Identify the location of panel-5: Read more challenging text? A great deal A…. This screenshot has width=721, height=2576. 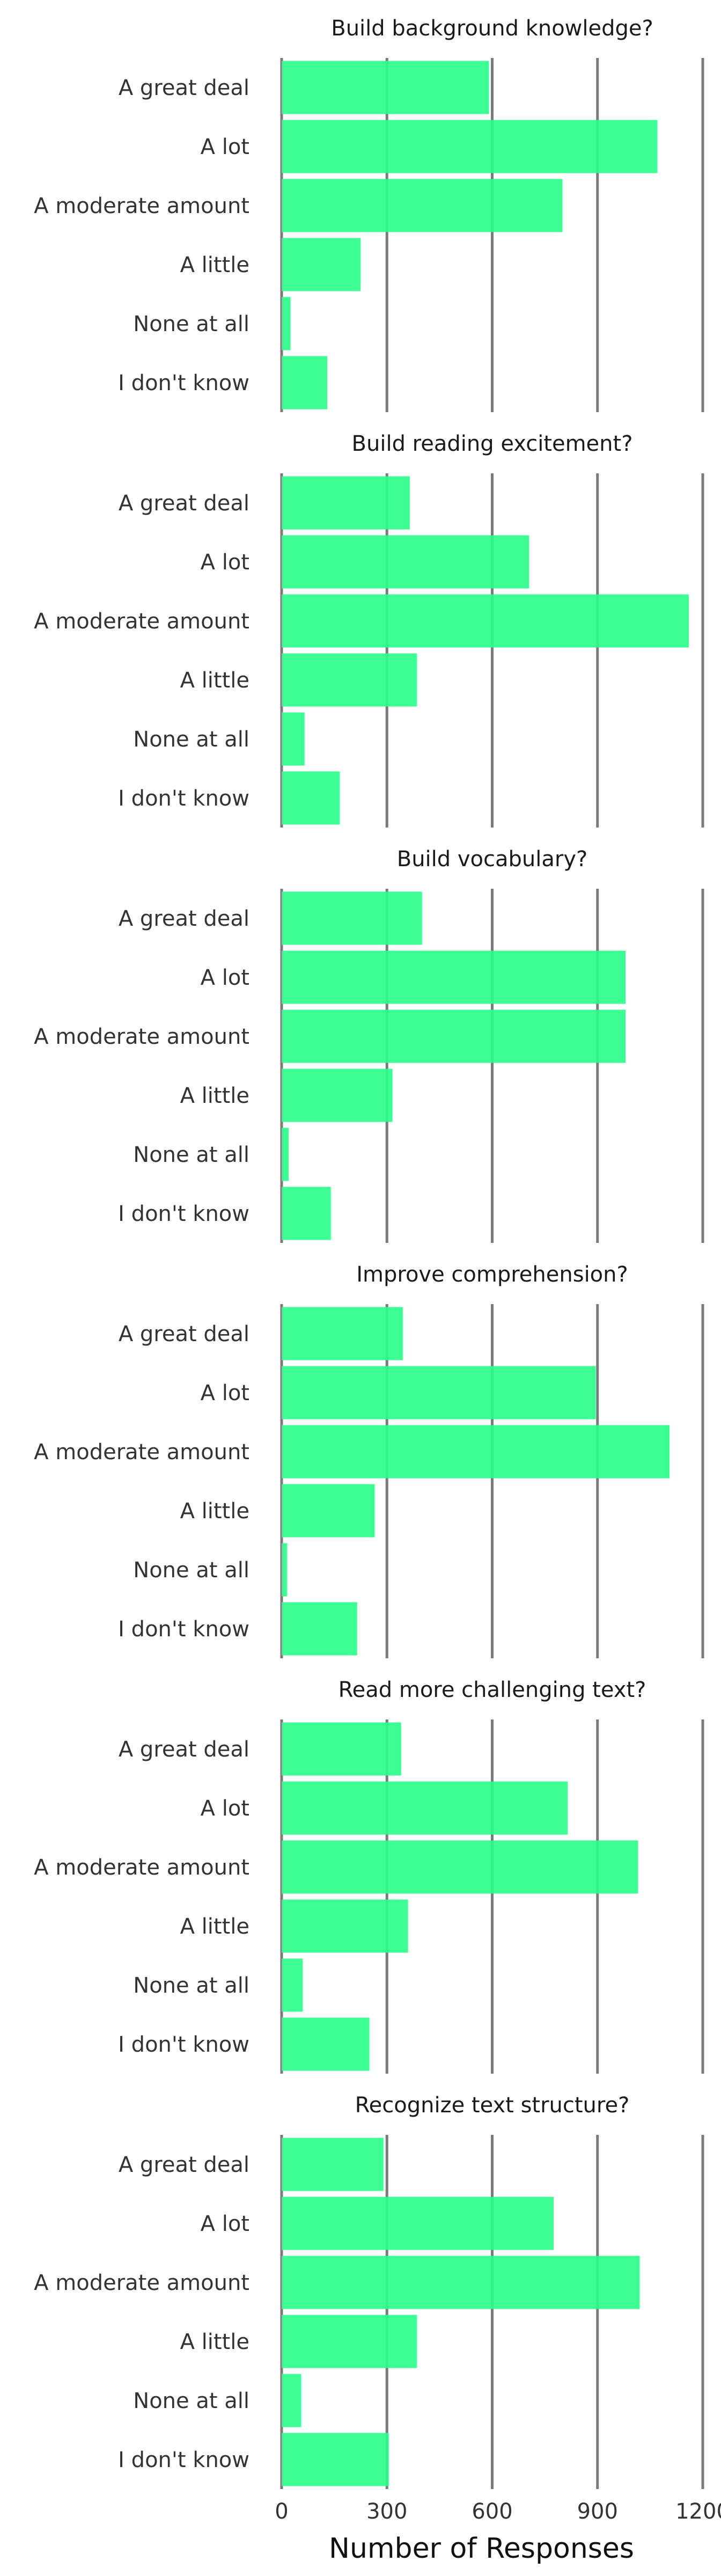
(369, 1876).